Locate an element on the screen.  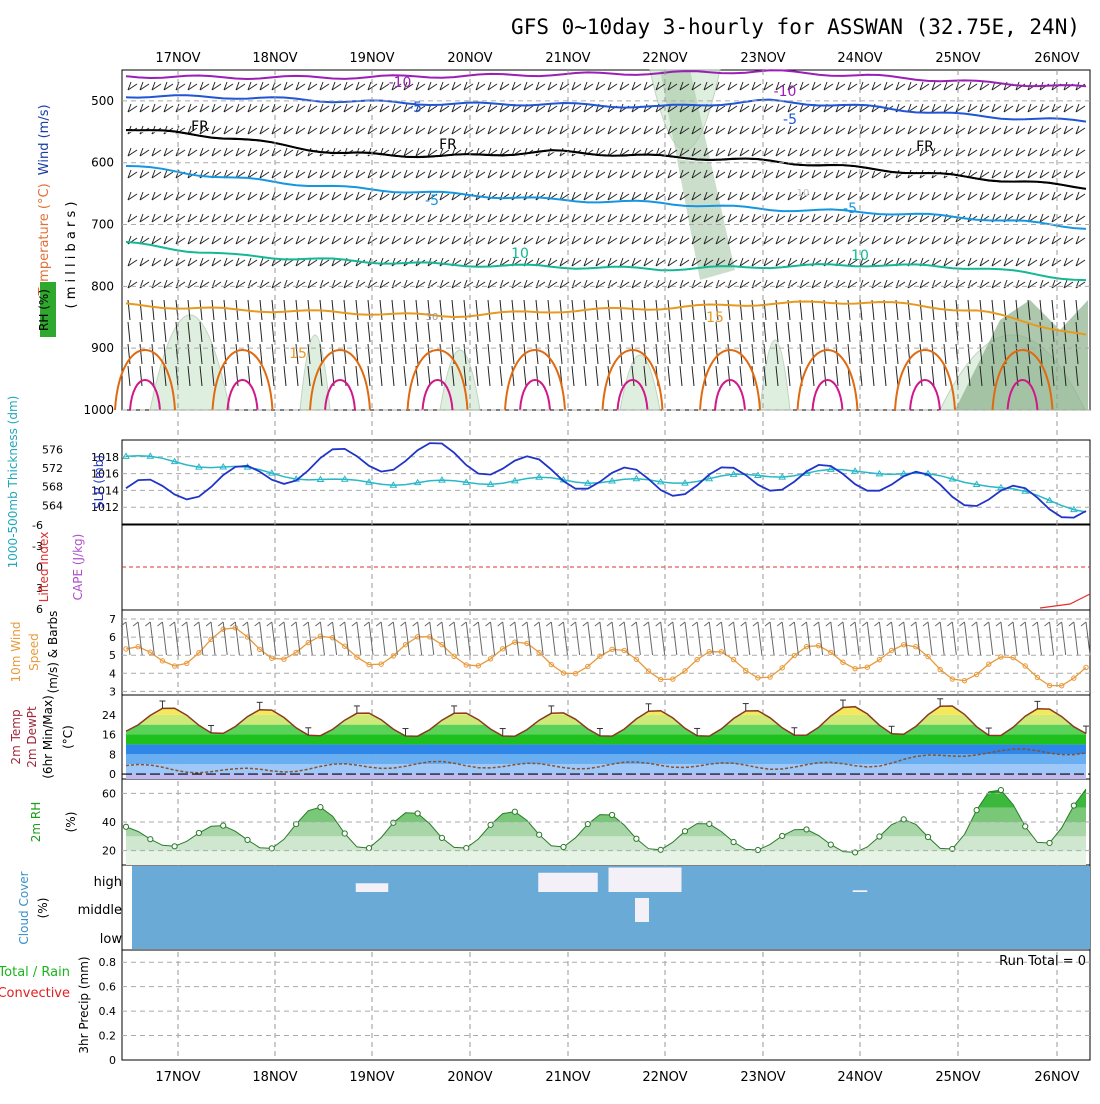
cloud-middle-bar is located at coordinates (642, 910).